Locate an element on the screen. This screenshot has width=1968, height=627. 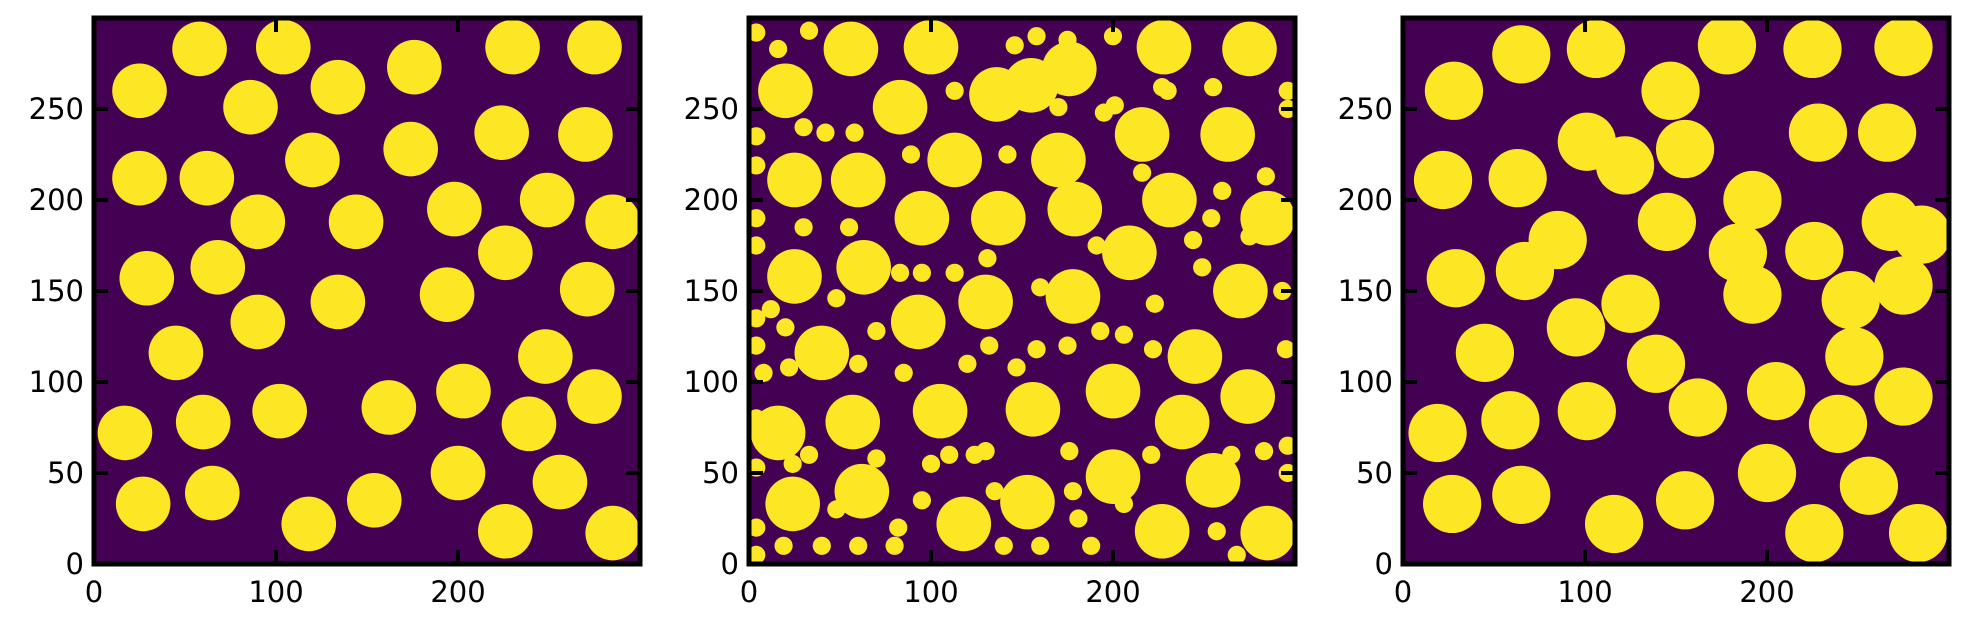
x-tick-label: 200 is located at coordinates (1766, 592).